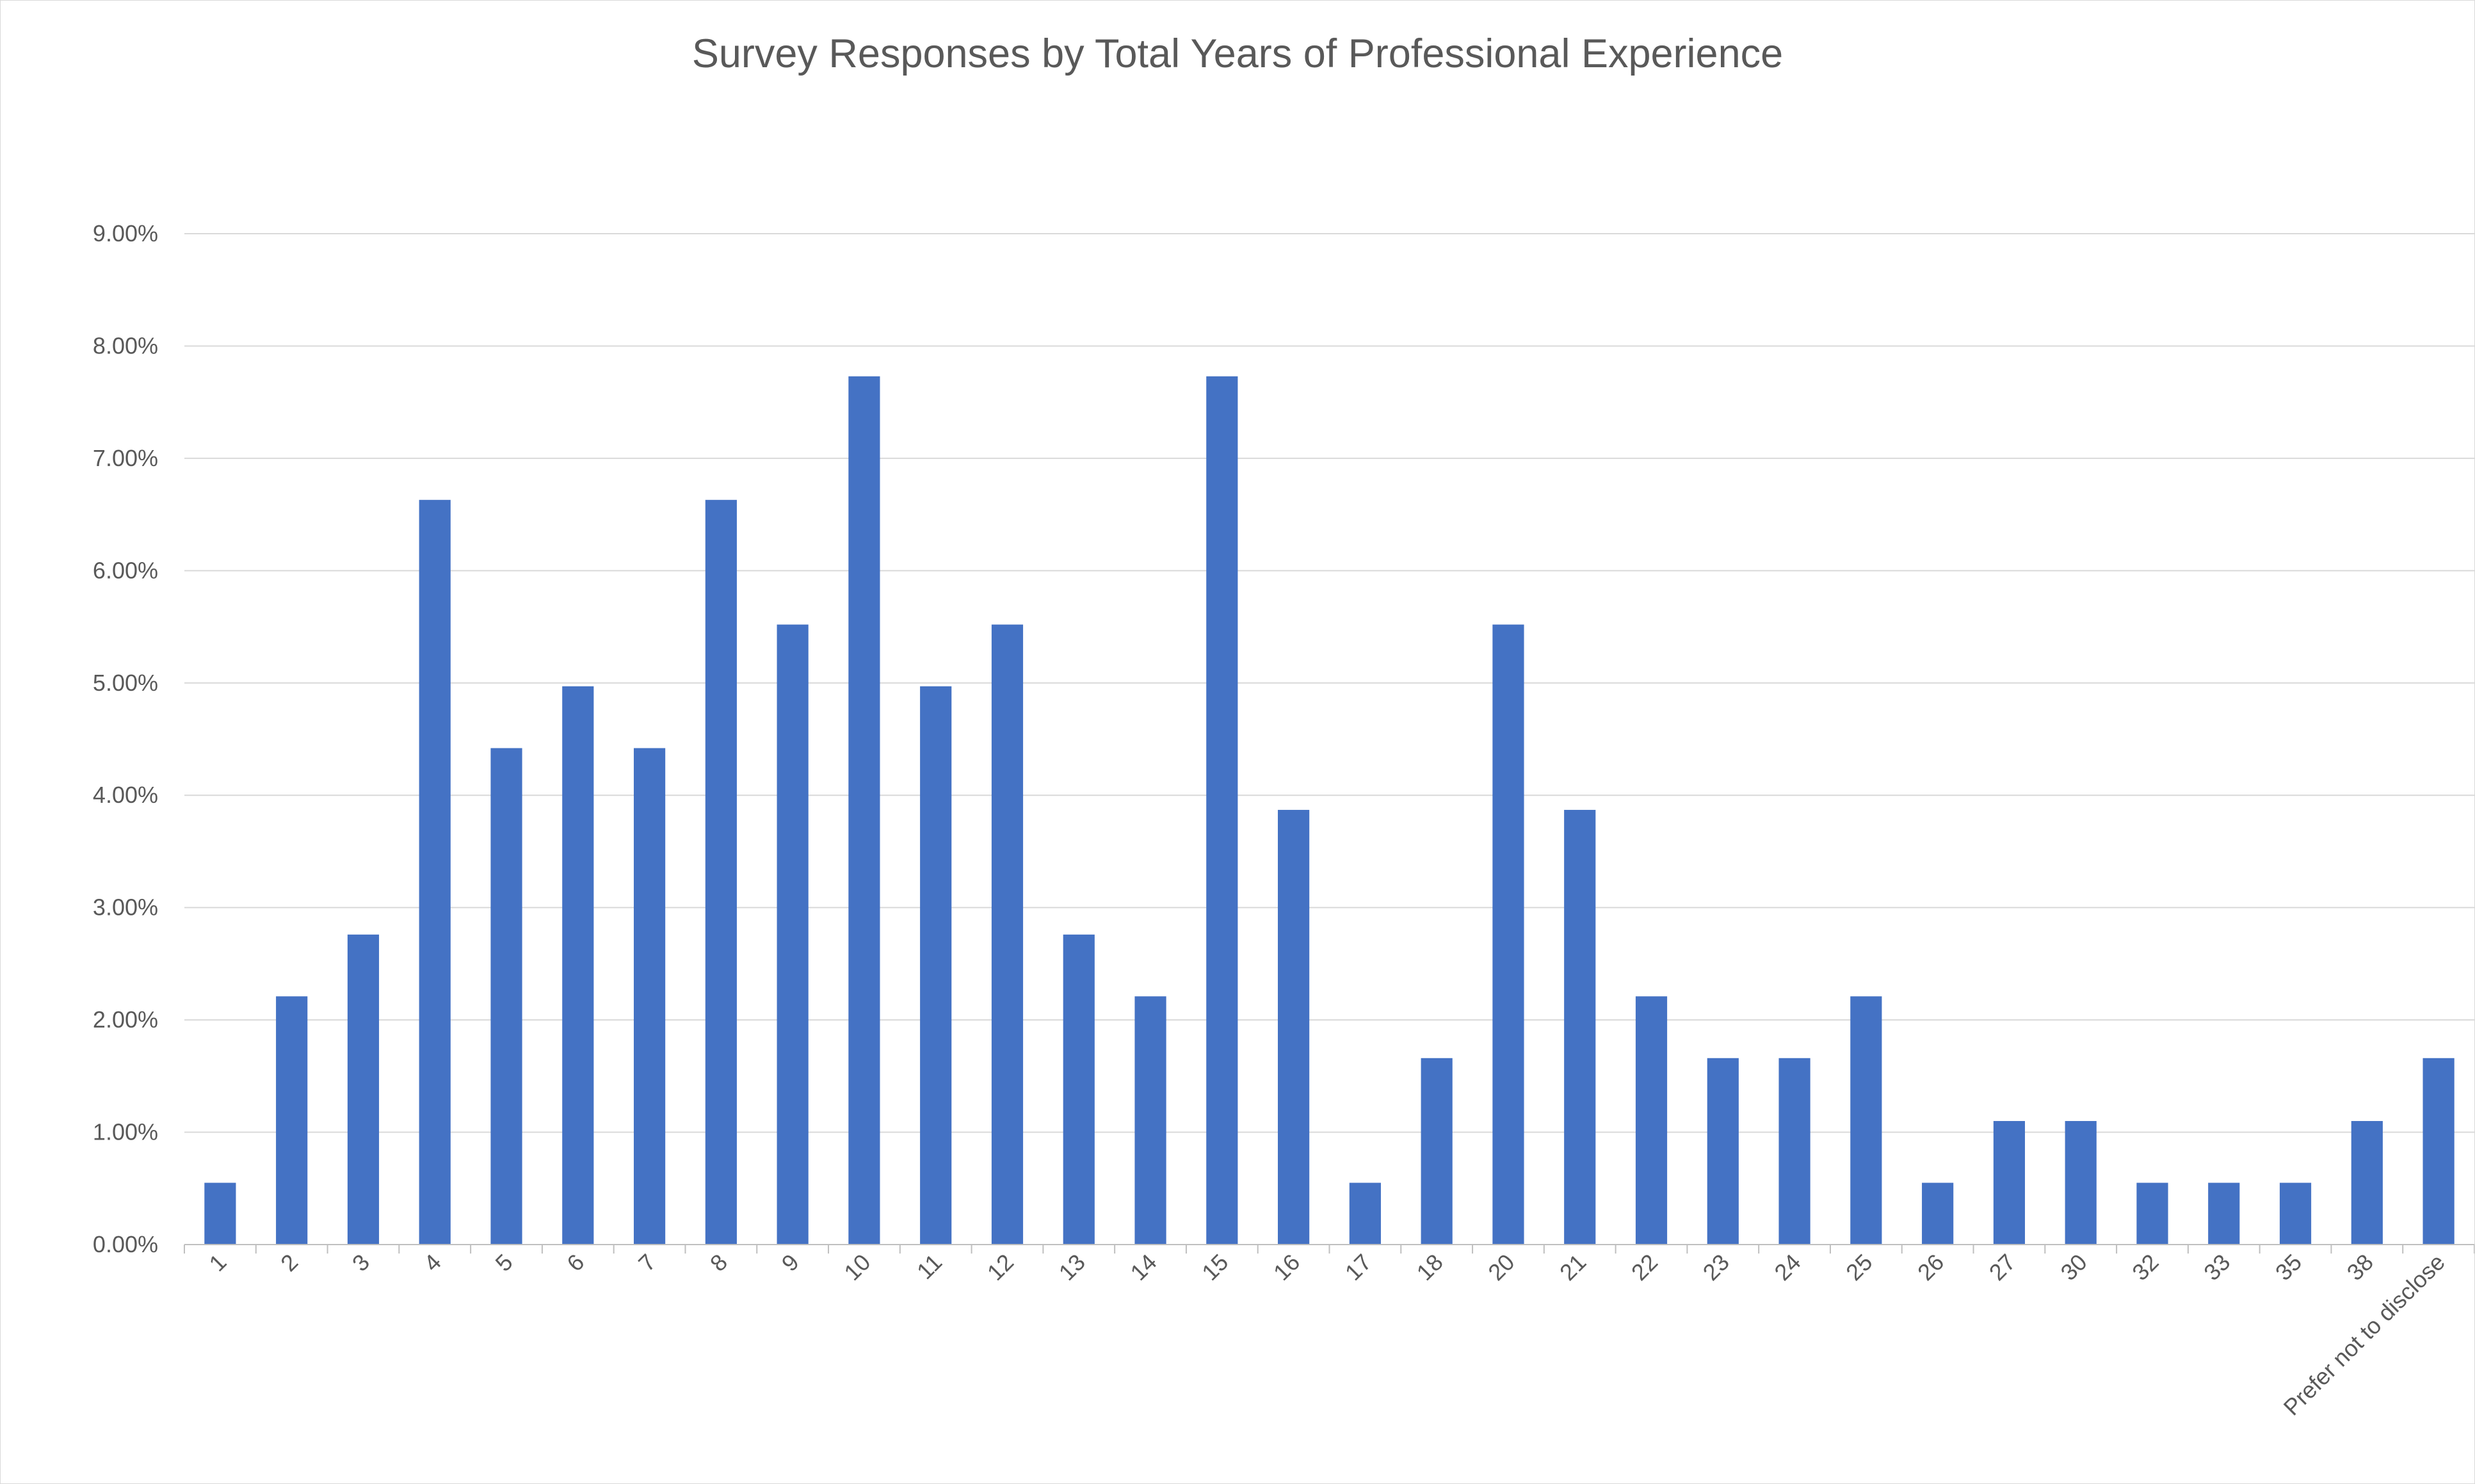 The width and height of the screenshot is (2475, 1484). What do you see at coordinates (1143, 1268) in the screenshot?
I see `x-tick-label: 14` at bounding box center [1143, 1268].